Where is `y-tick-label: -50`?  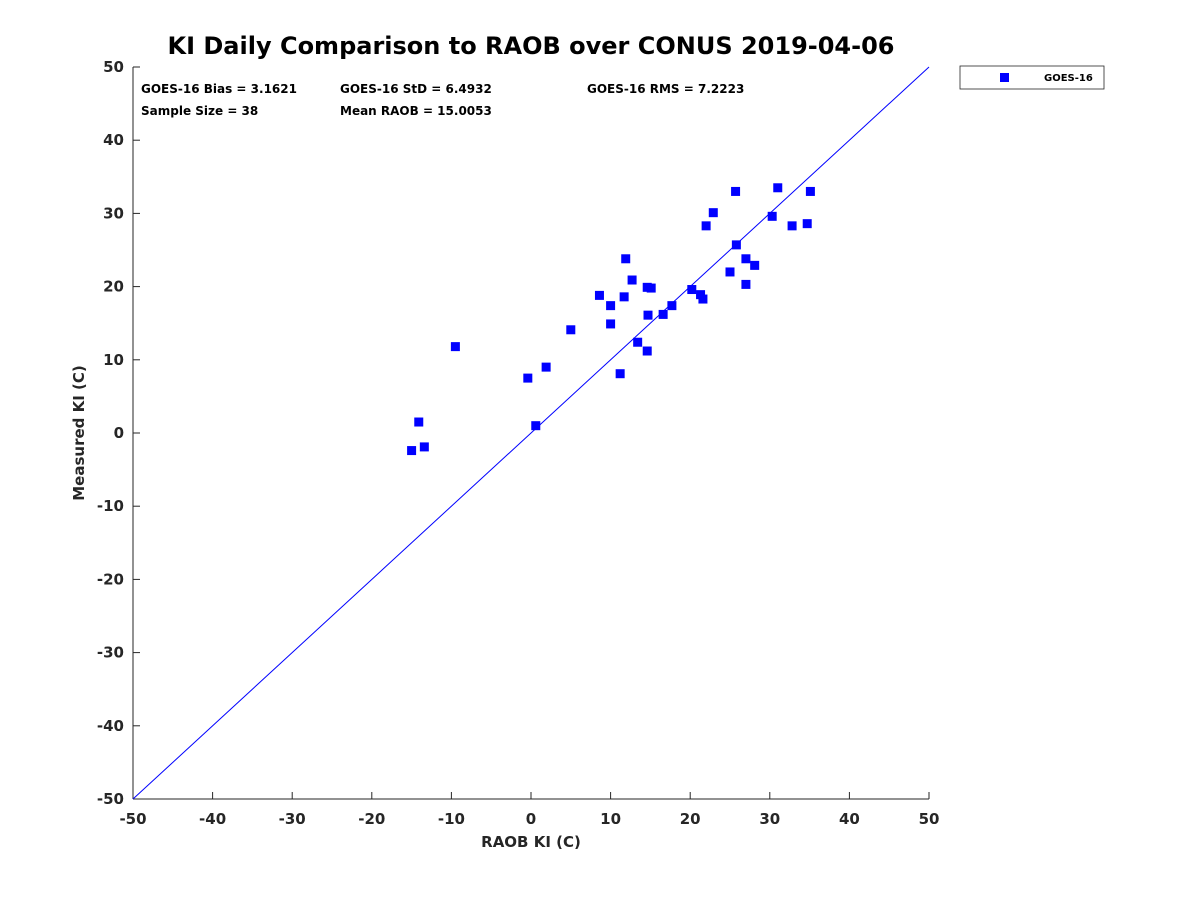 y-tick-label: -50 is located at coordinates (110, 799).